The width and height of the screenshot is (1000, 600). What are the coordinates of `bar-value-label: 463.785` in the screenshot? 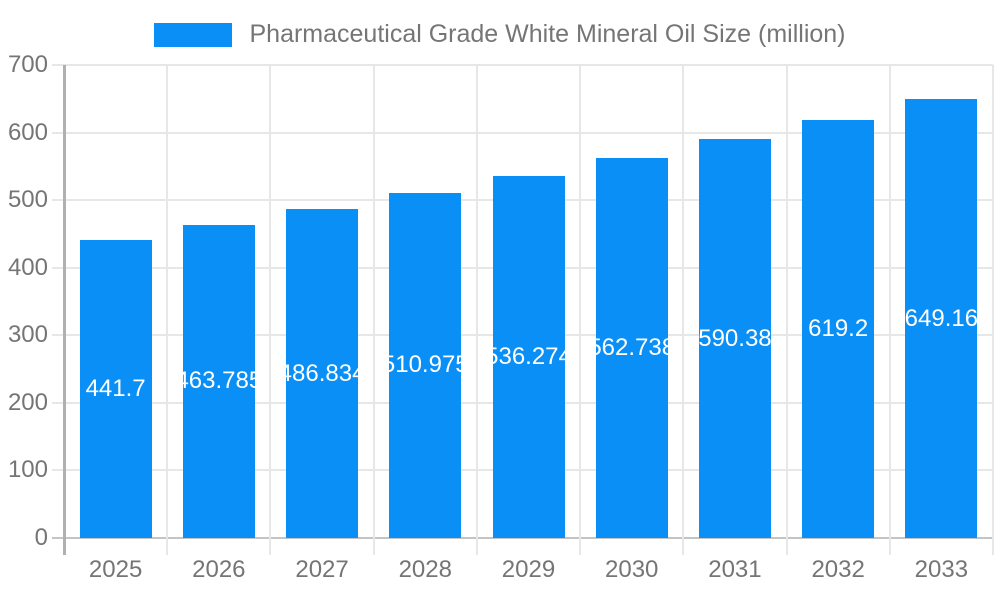 It's located at (219, 381).